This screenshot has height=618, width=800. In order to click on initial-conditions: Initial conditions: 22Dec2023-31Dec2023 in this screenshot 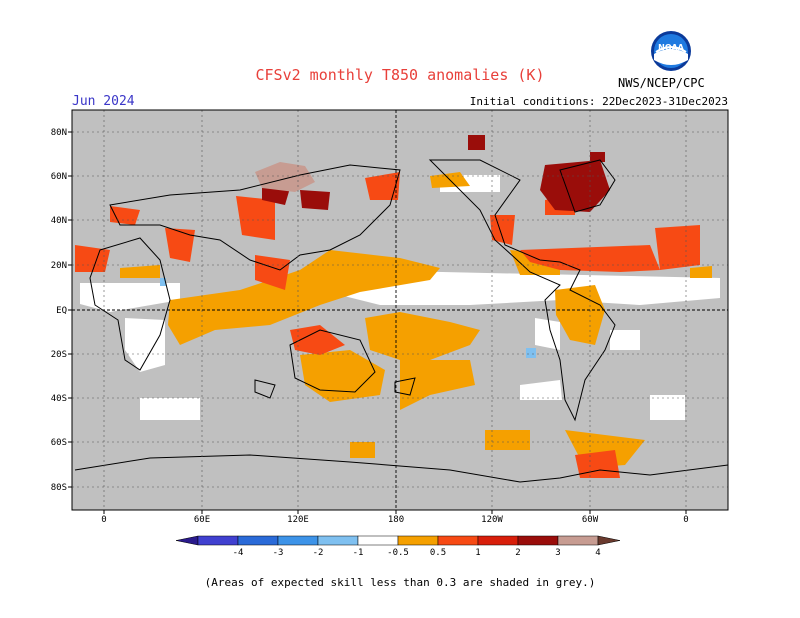, I will do `click(598, 101)`.